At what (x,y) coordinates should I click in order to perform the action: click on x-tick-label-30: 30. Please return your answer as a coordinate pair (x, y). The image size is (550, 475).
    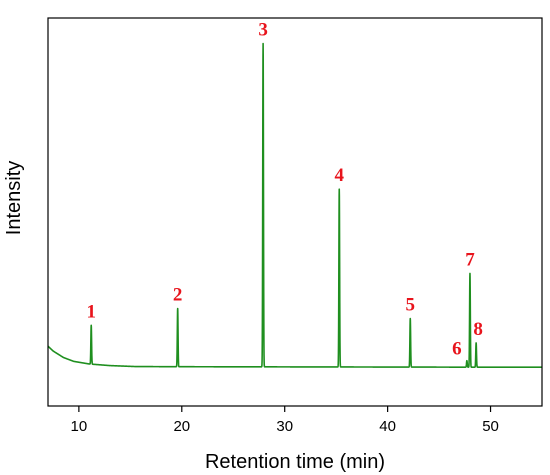
    Looking at the image, I should click on (284, 426).